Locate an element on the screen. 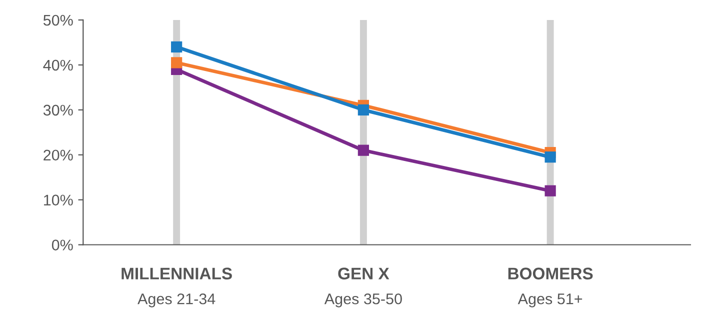 Image resolution: width=723 pixels, height=333 pixels. y-tick-label: 50% is located at coordinates (58, 20).